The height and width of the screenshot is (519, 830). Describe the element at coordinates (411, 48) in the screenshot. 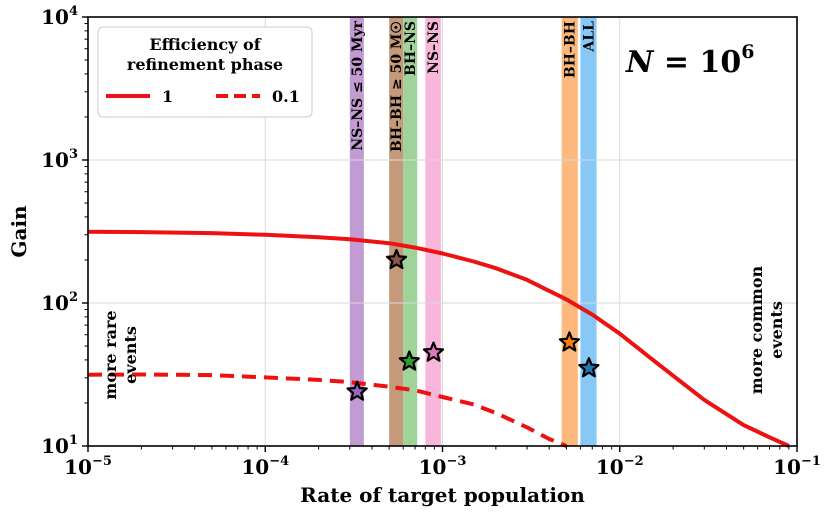

I see `band-label-2: BH–NS` at that location.